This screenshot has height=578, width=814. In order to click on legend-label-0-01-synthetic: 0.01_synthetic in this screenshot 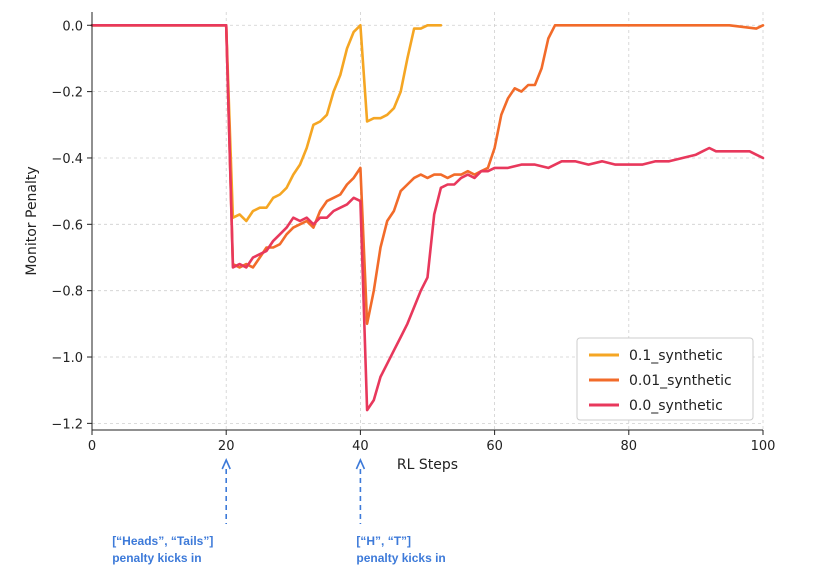, I will do `click(680, 381)`.